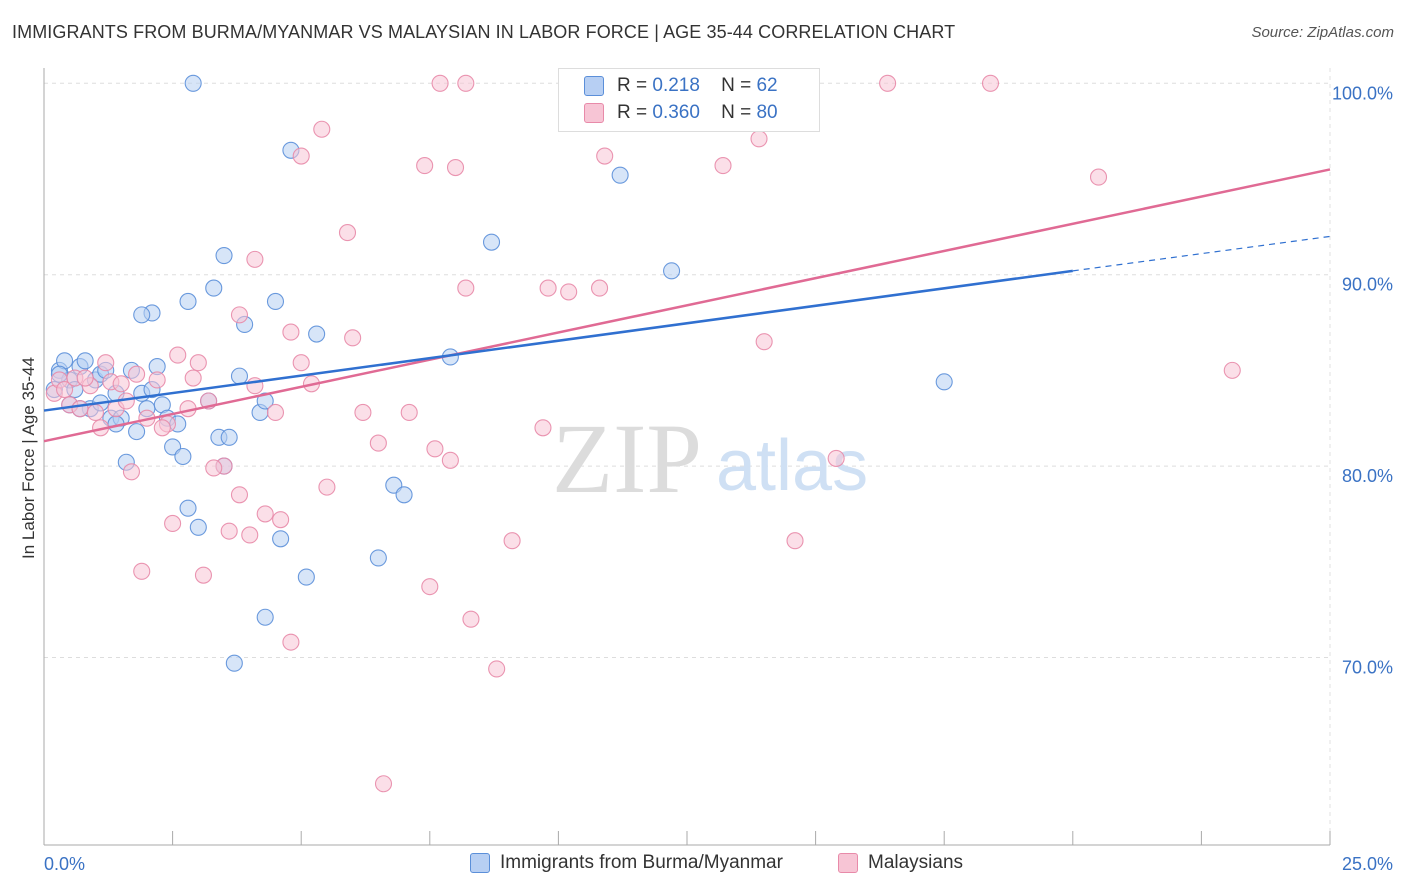 The image size is (1406, 892). What do you see at coordinates (1322, 32) in the screenshot?
I see `source-credit: Source: ZipAtlas.com` at bounding box center [1322, 32].